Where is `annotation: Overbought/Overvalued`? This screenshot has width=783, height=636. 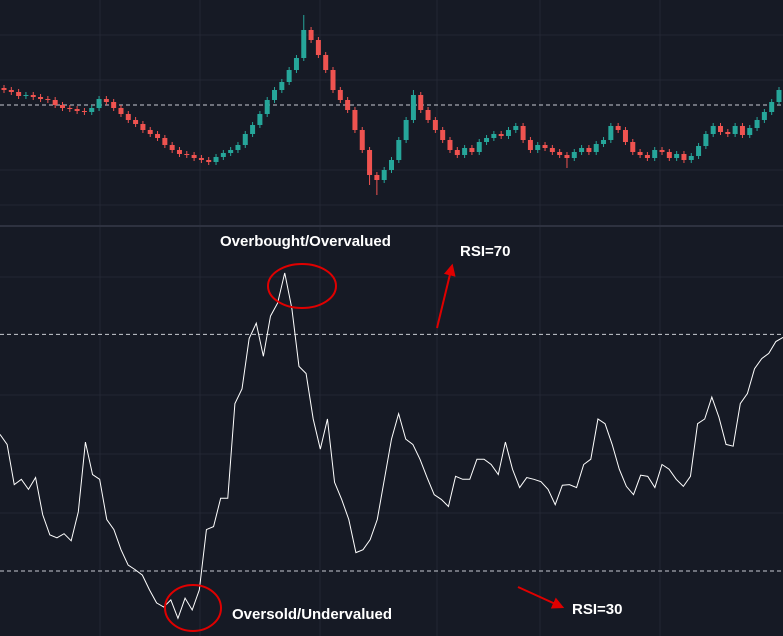 annotation: Overbought/Overvalued is located at coordinates (305, 241).